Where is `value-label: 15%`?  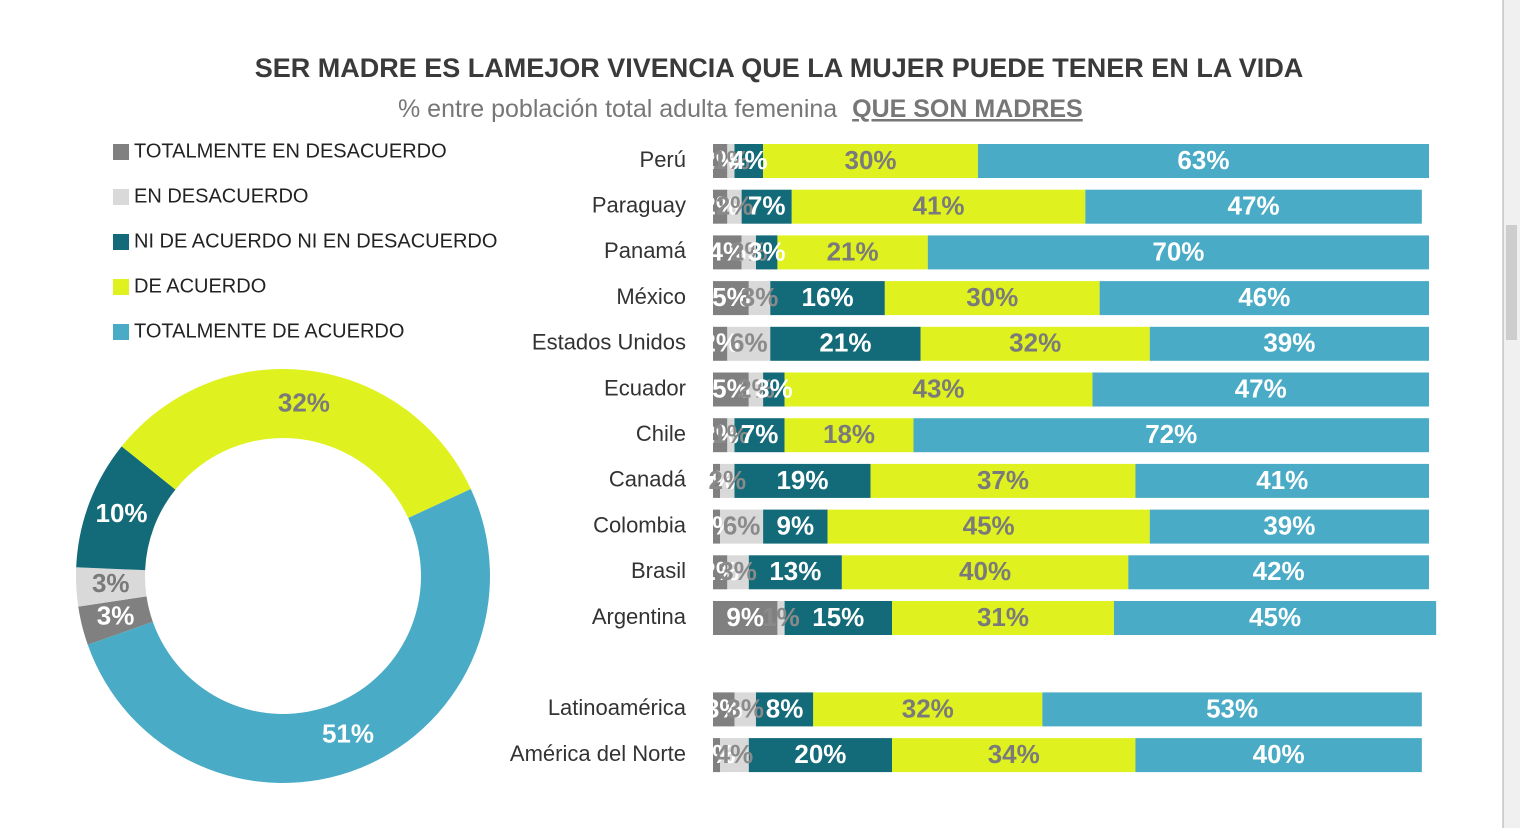
value-label: 15% is located at coordinates (838, 617).